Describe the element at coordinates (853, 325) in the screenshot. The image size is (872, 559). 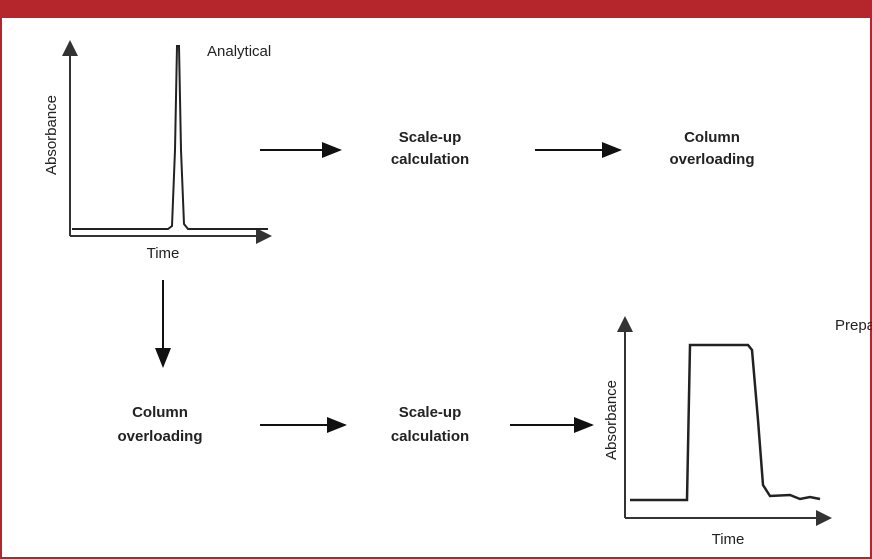
I see `plot-label: Preparative` at that location.